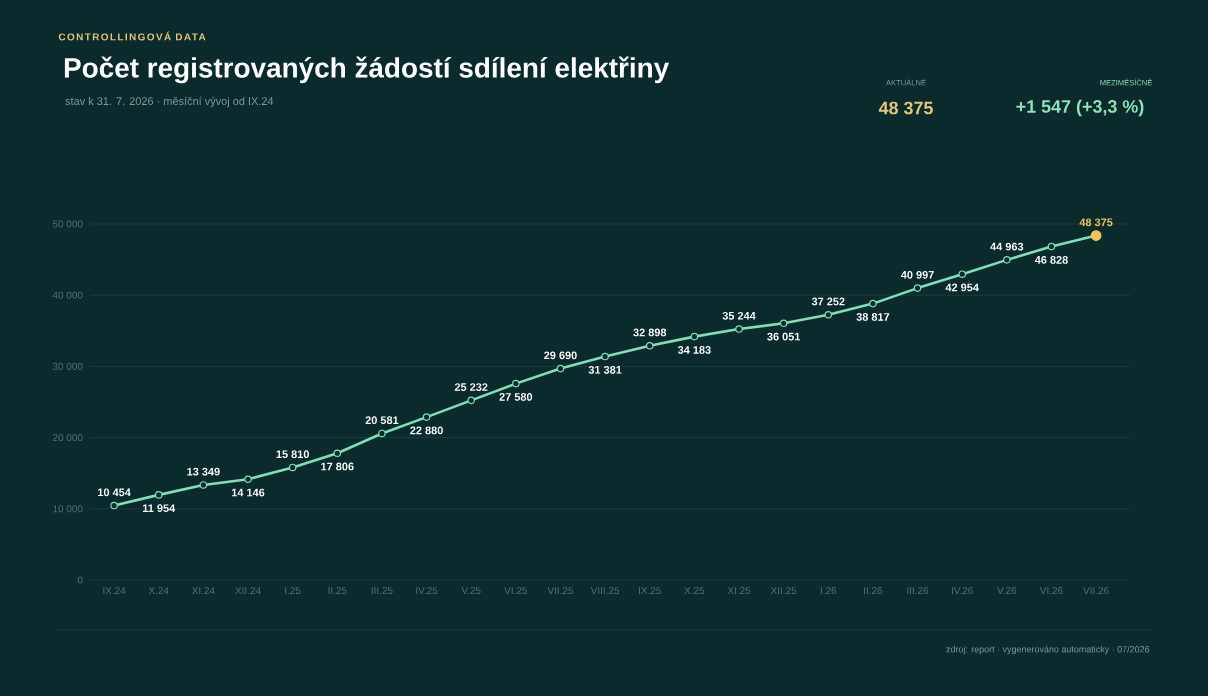 The width and height of the screenshot is (1208, 696). What do you see at coordinates (1080, 108) in the screenshot?
I see `text: +1 547 (+3,3 %)` at bounding box center [1080, 108].